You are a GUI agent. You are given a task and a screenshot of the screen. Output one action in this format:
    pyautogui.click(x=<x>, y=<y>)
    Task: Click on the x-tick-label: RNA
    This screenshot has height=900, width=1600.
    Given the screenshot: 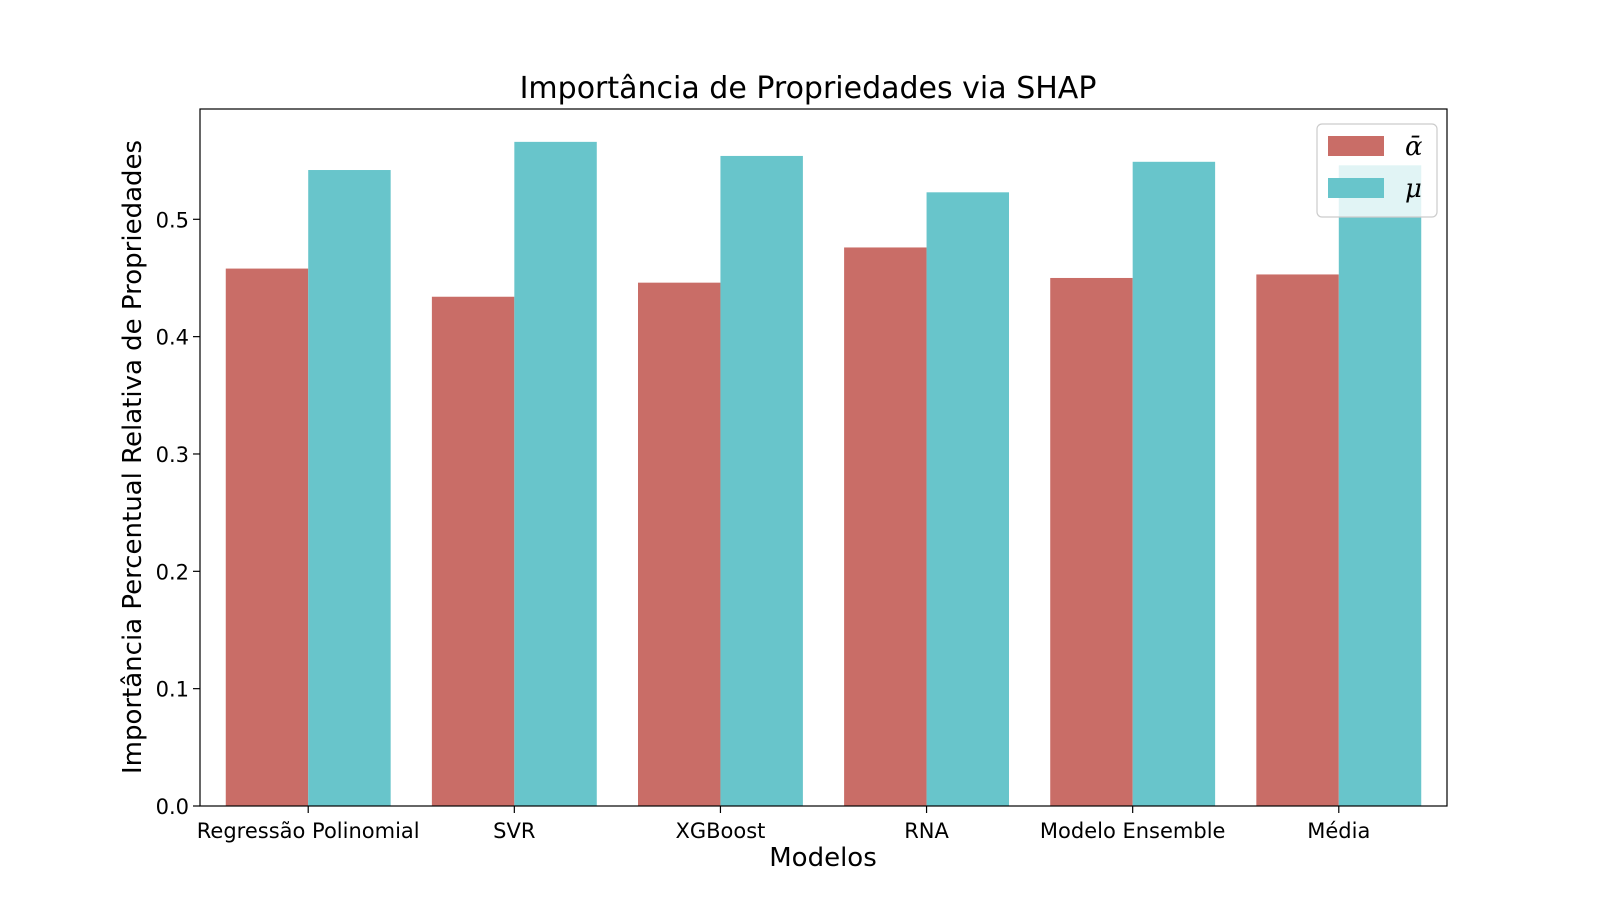 What is the action you would take?
    pyautogui.click(x=926, y=831)
    